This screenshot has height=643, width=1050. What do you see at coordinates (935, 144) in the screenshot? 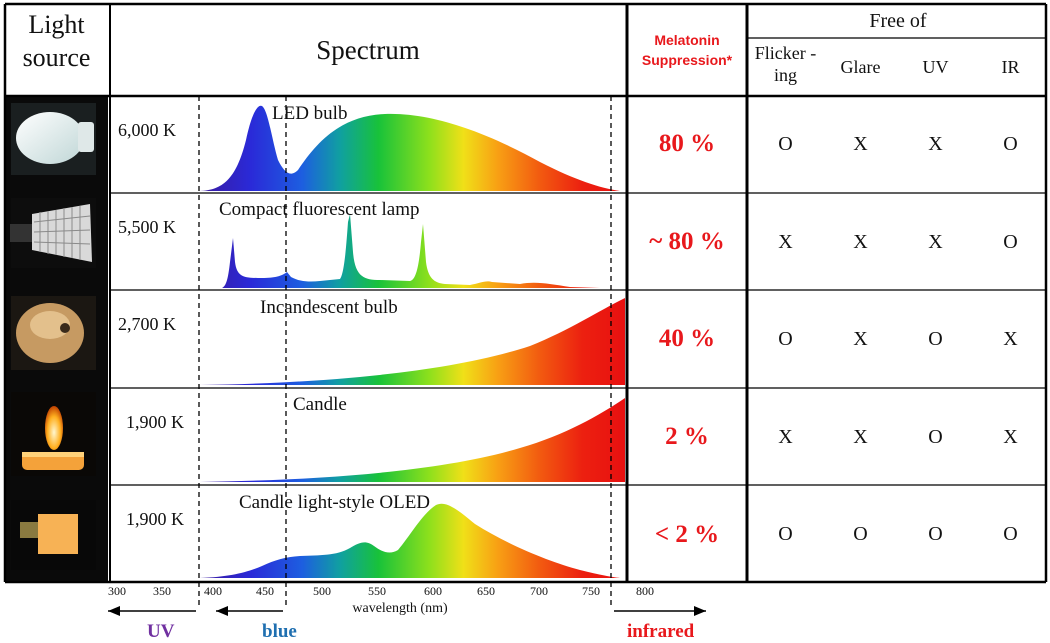
I see `row1-free-uv: X` at bounding box center [935, 144].